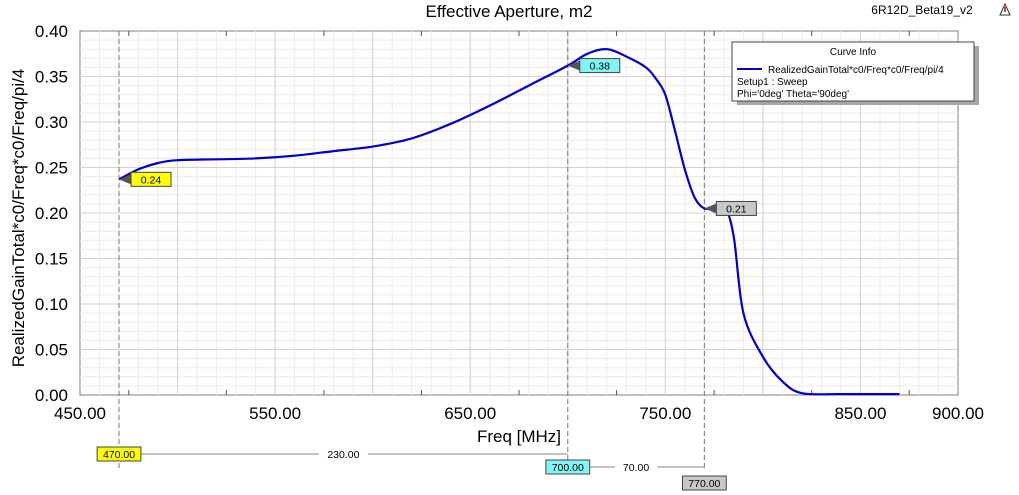 The width and height of the screenshot is (1019, 495). I want to click on pin-icon, so click(1005, 9).